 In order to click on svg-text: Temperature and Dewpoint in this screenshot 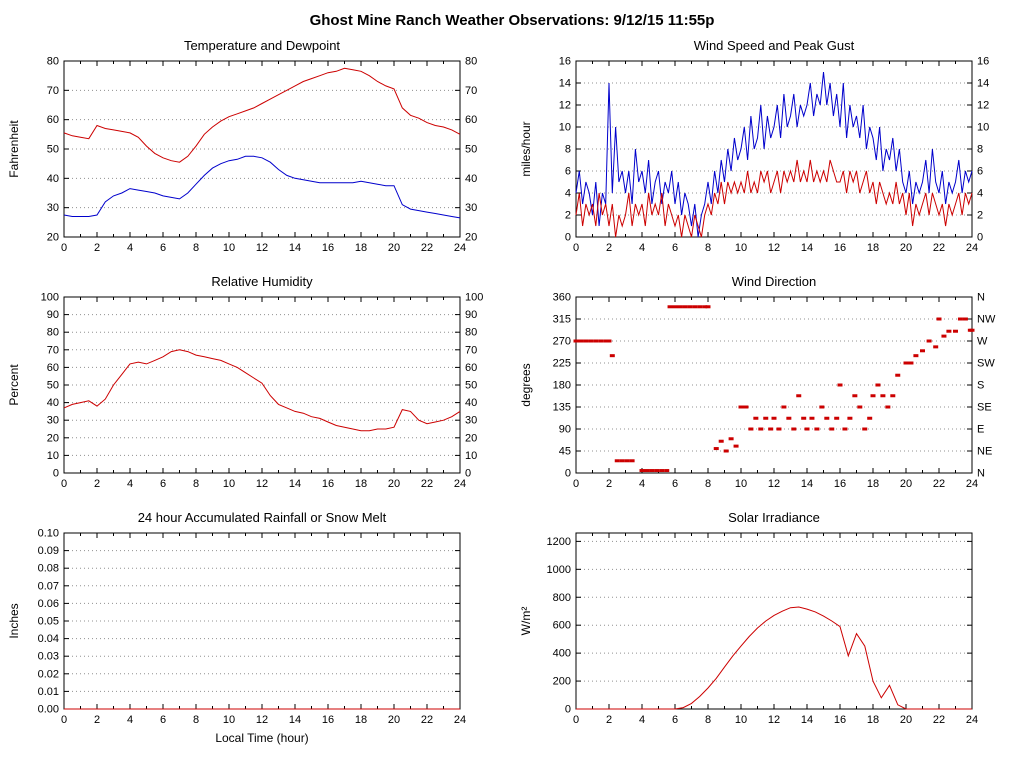, I will do `click(262, 45)`.